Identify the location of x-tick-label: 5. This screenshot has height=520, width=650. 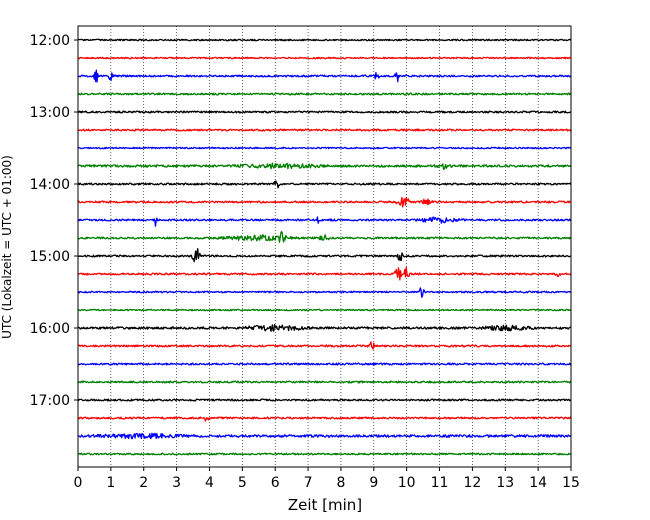
(242, 483).